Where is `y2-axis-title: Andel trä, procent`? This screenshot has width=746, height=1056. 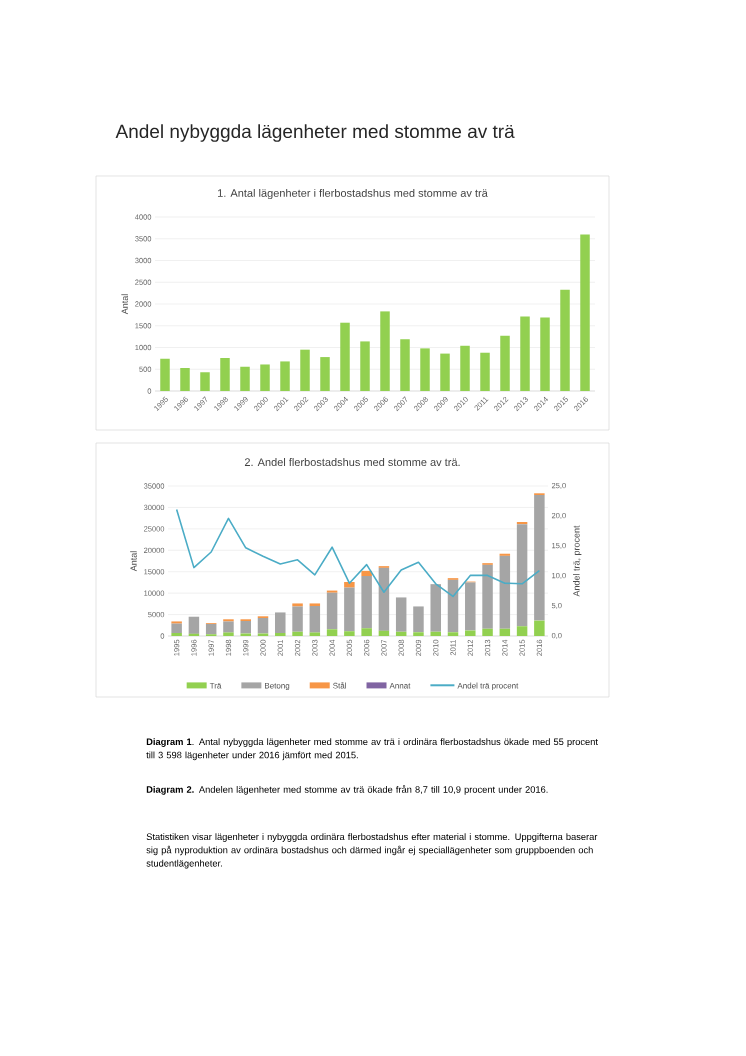 y2-axis-title: Andel trä, procent is located at coordinates (577, 561).